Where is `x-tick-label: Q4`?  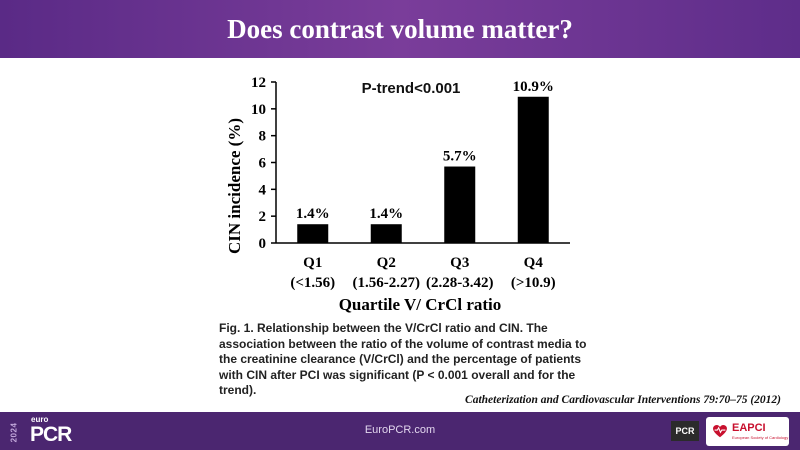
x-tick-label: Q4 is located at coordinates (534, 263).